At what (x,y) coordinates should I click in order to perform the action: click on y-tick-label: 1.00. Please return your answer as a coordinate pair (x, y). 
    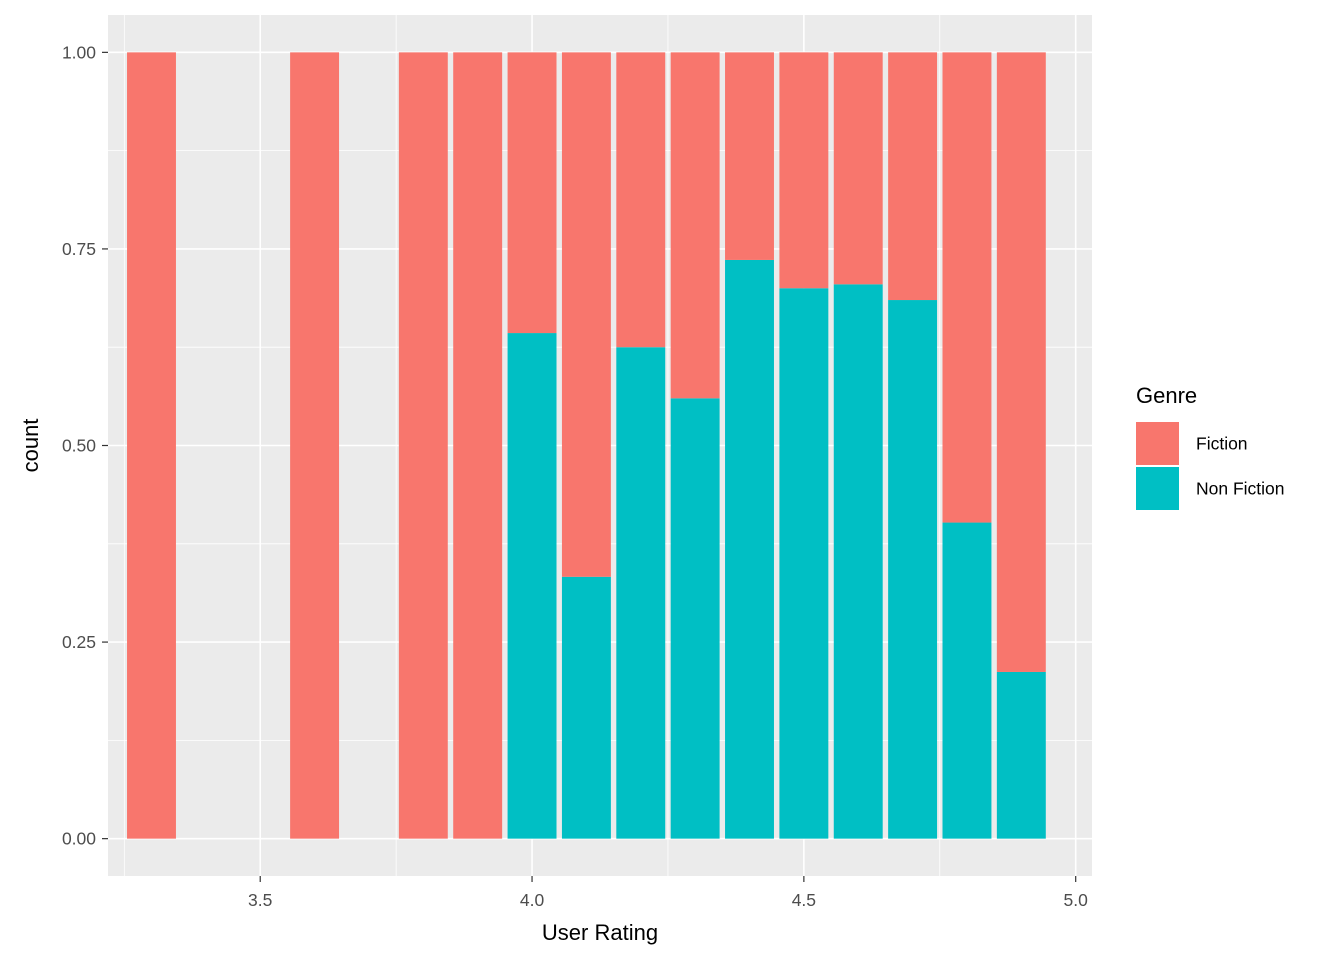
    Looking at the image, I should click on (79, 52).